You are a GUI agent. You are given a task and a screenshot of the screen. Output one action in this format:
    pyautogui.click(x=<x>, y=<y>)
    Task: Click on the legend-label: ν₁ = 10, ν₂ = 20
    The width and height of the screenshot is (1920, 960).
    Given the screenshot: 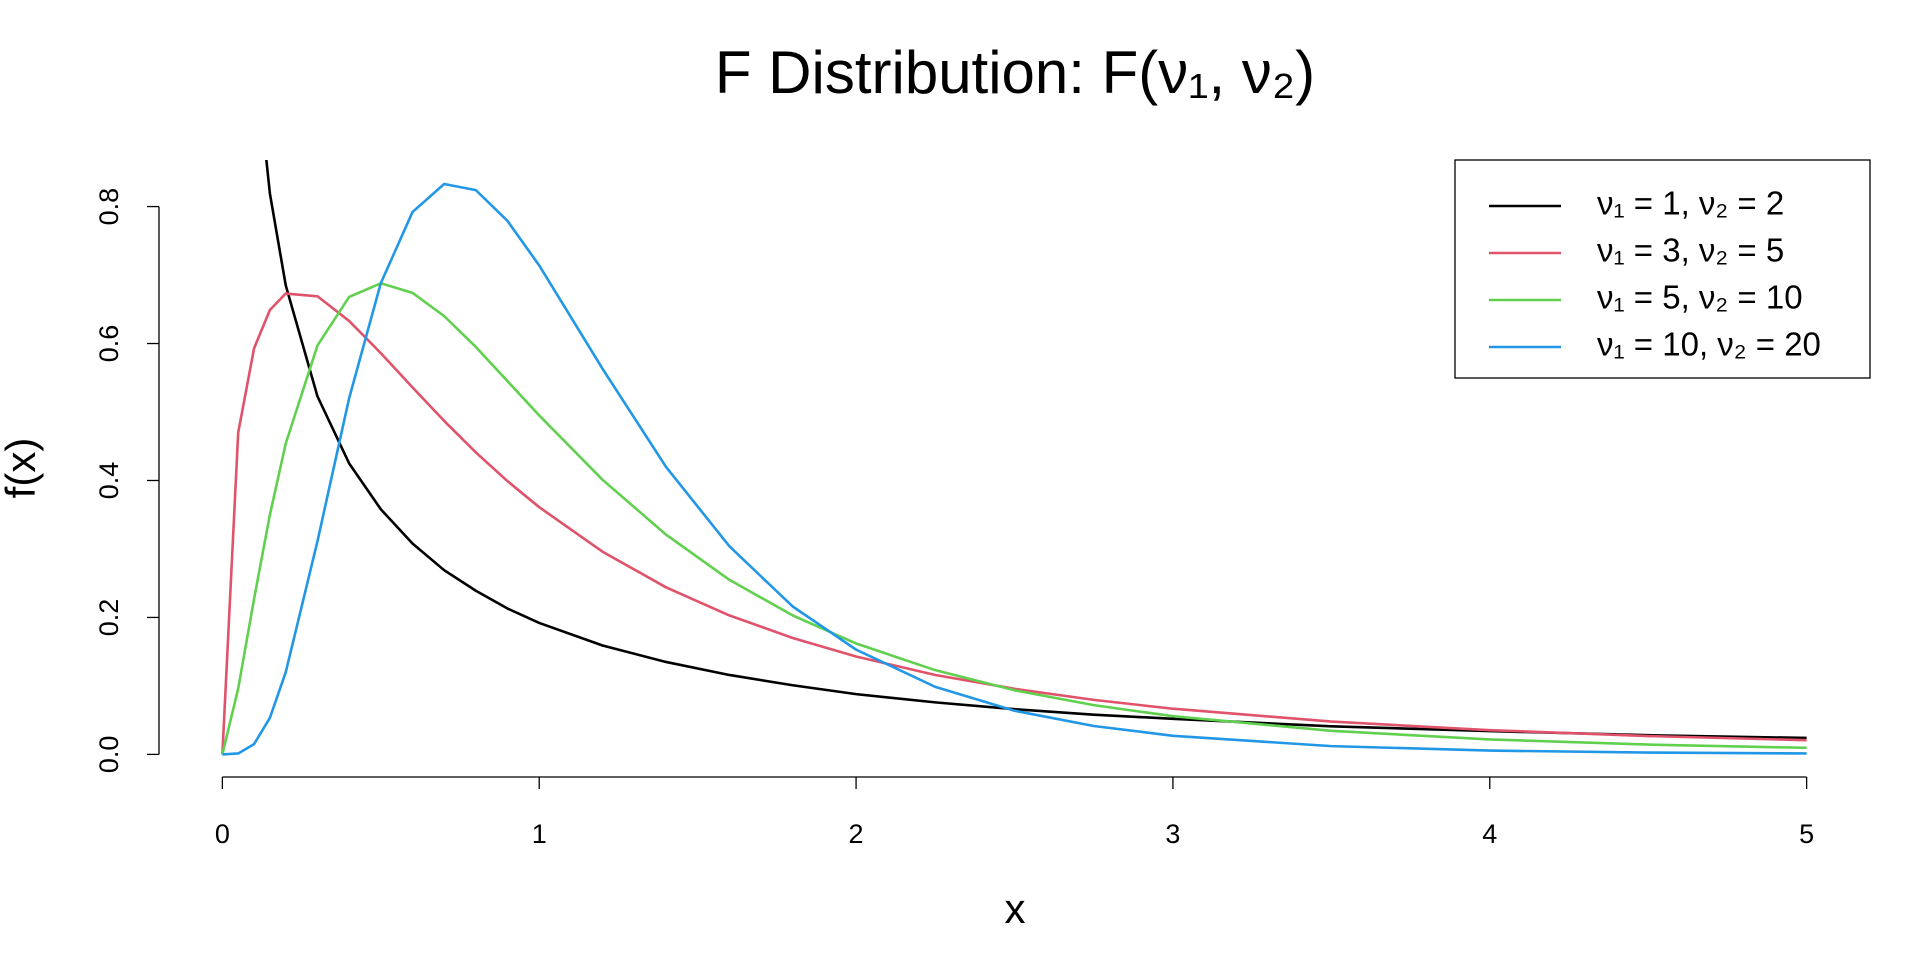 What is the action you would take?
    pyautogui.click(x=1709, y=344)
    